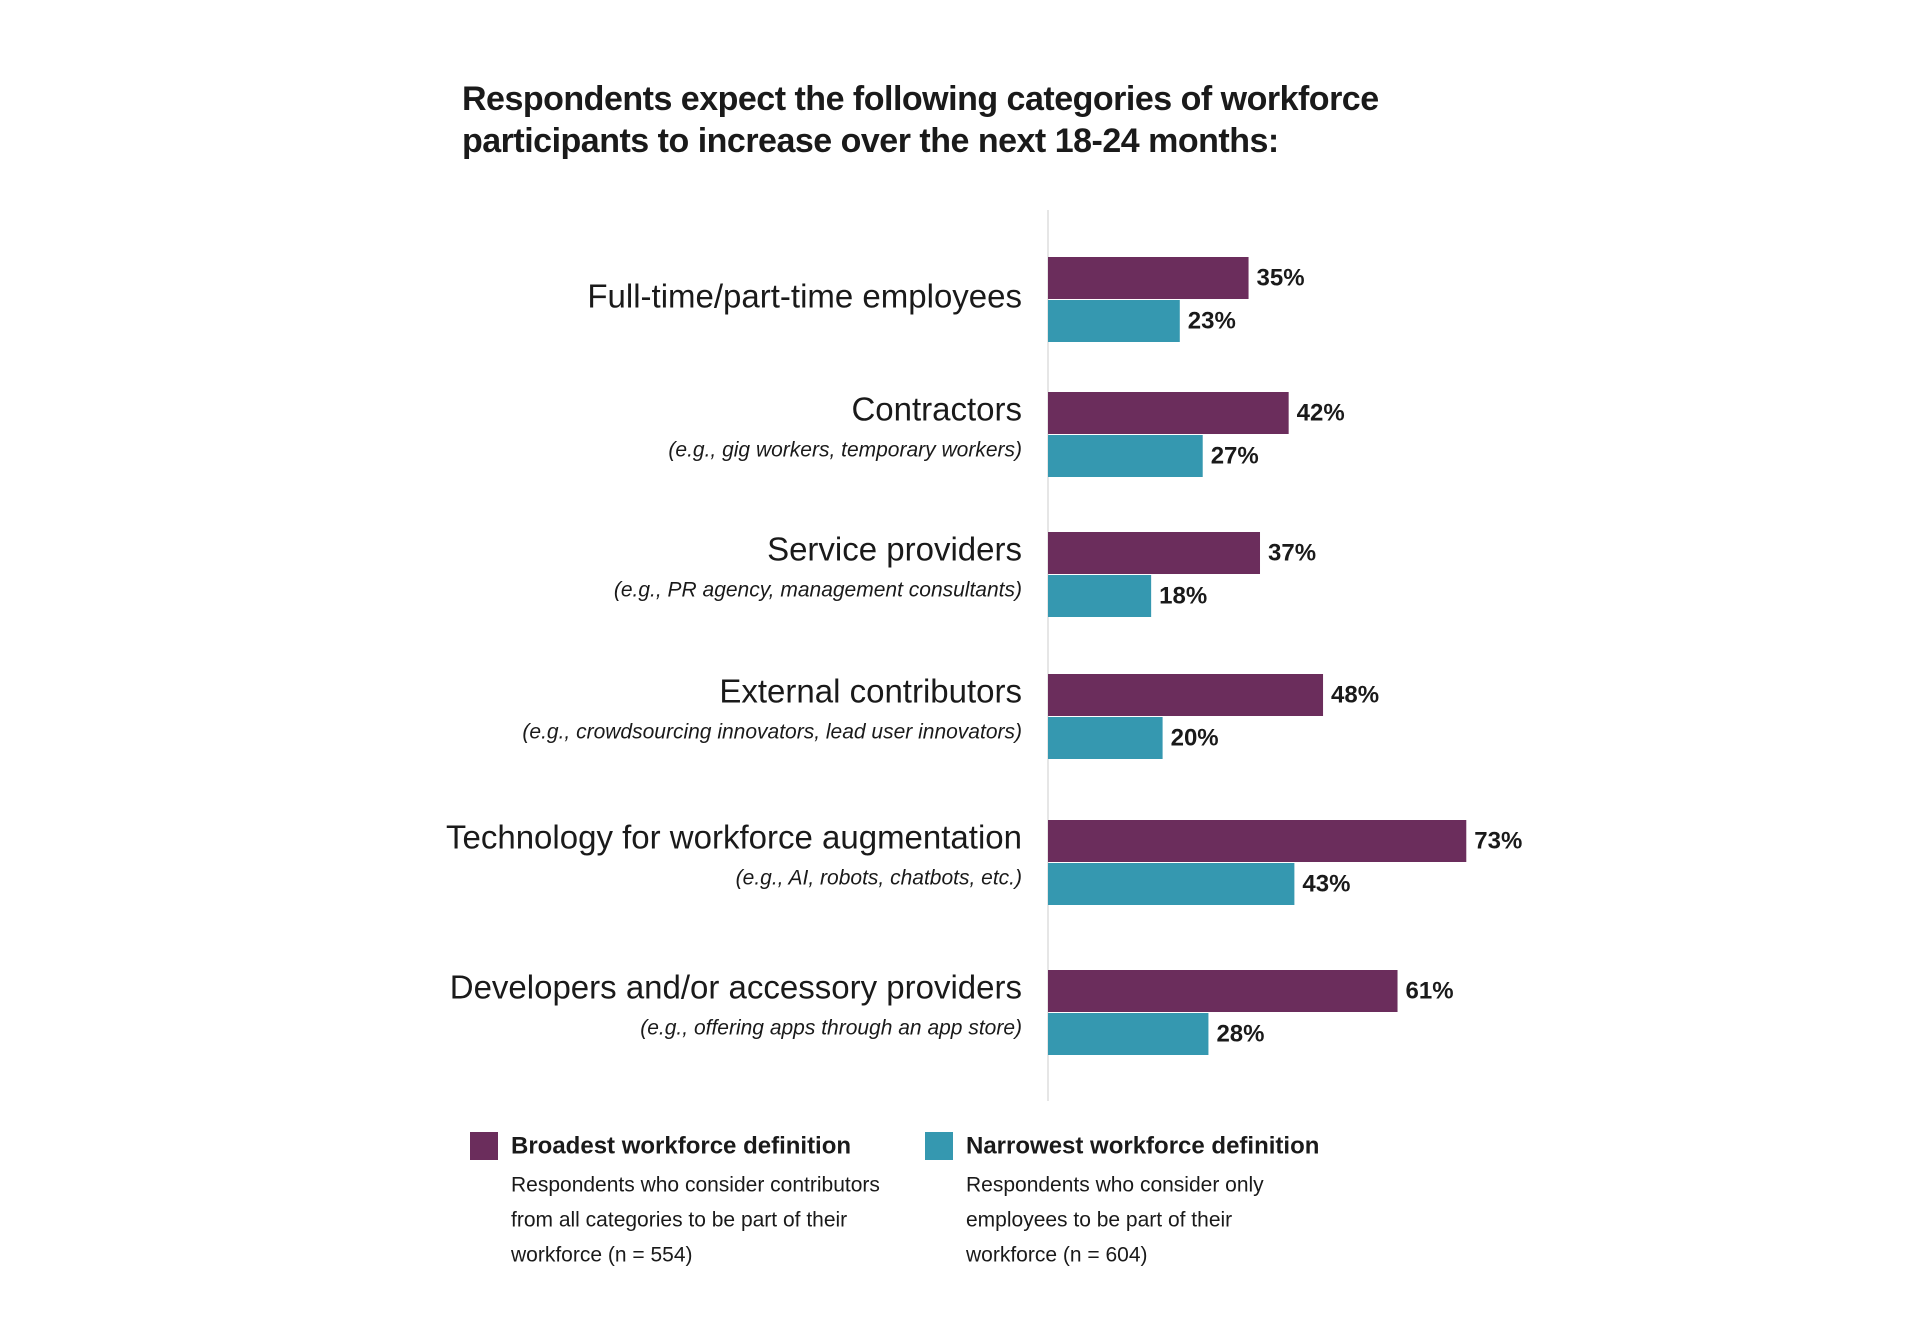  I want to click on value-label: 48%, so click(1355, 694).